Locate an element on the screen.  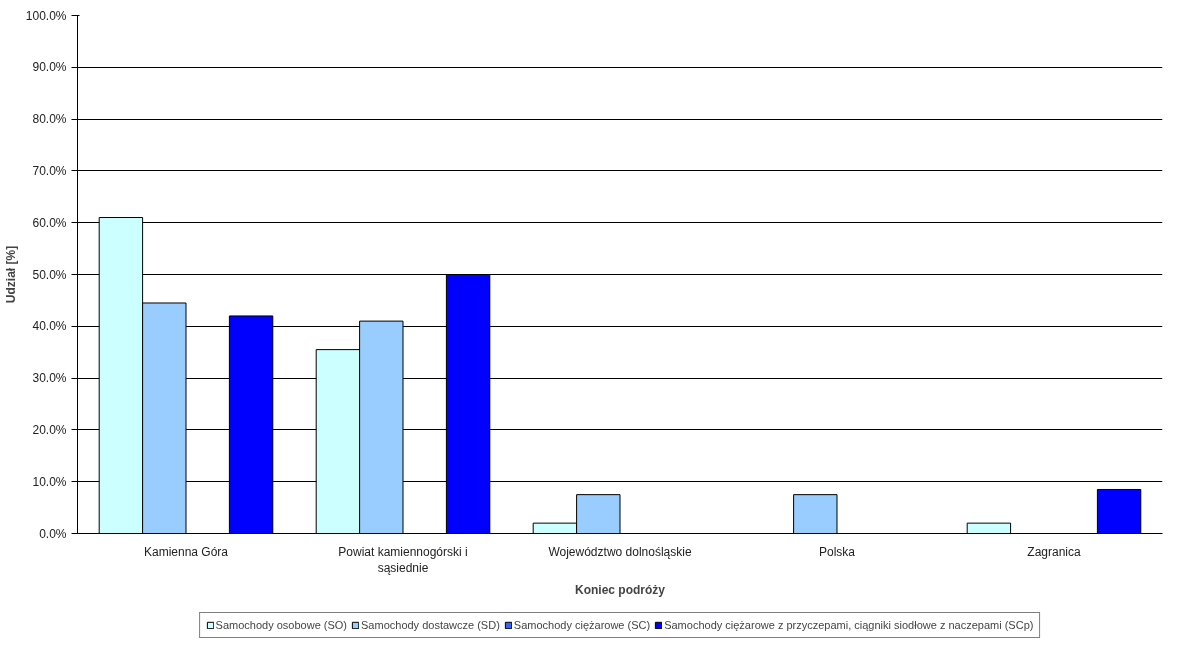
y-tick-label: 90.0% is located at coordinates (49, 67).